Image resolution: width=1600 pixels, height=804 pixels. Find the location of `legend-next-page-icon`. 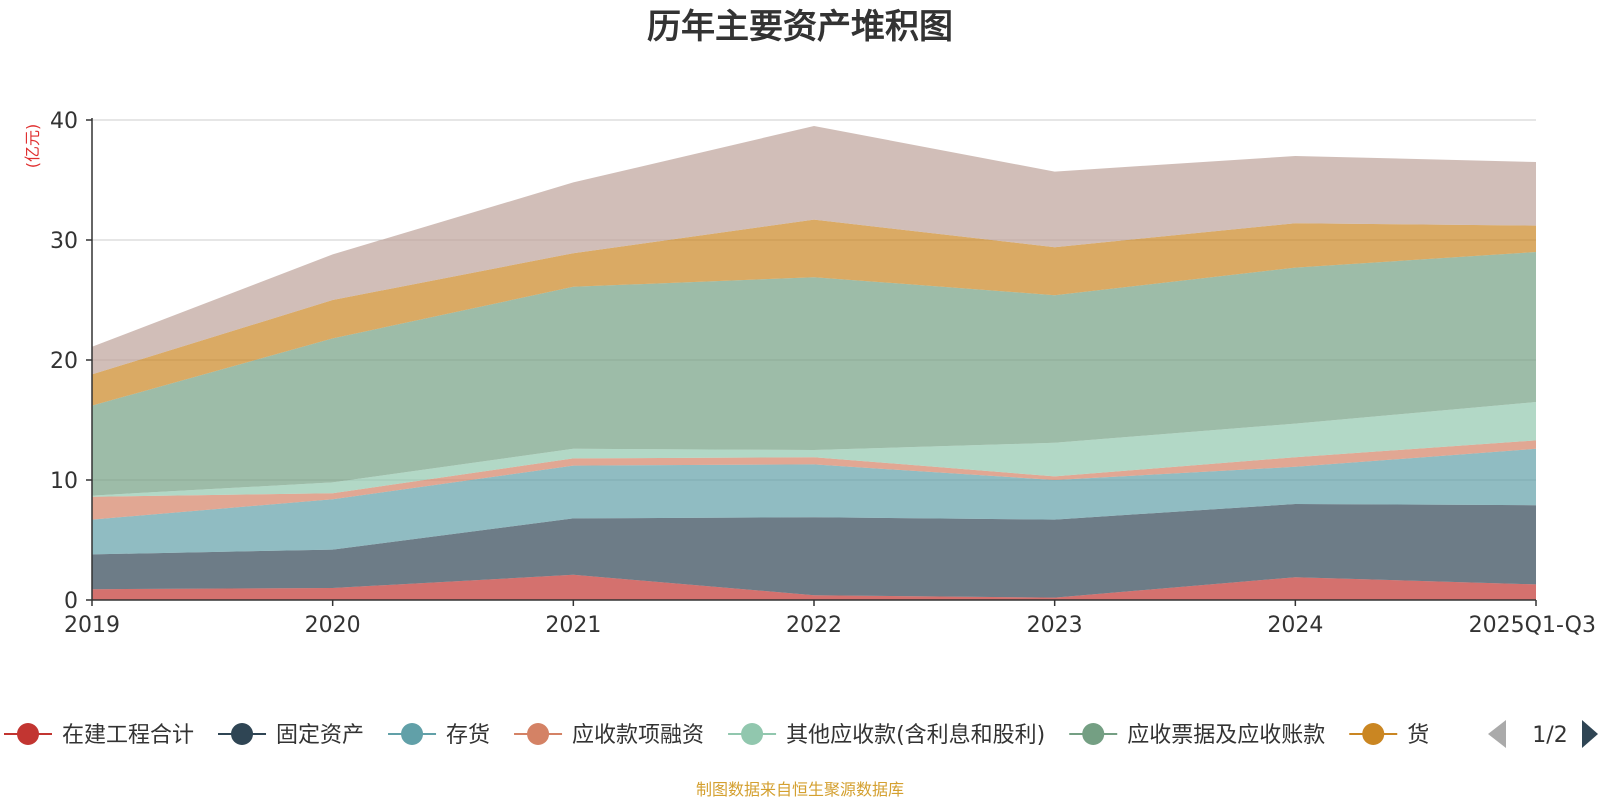

legend-next-page-icon is located at coordinates (1590, 734).